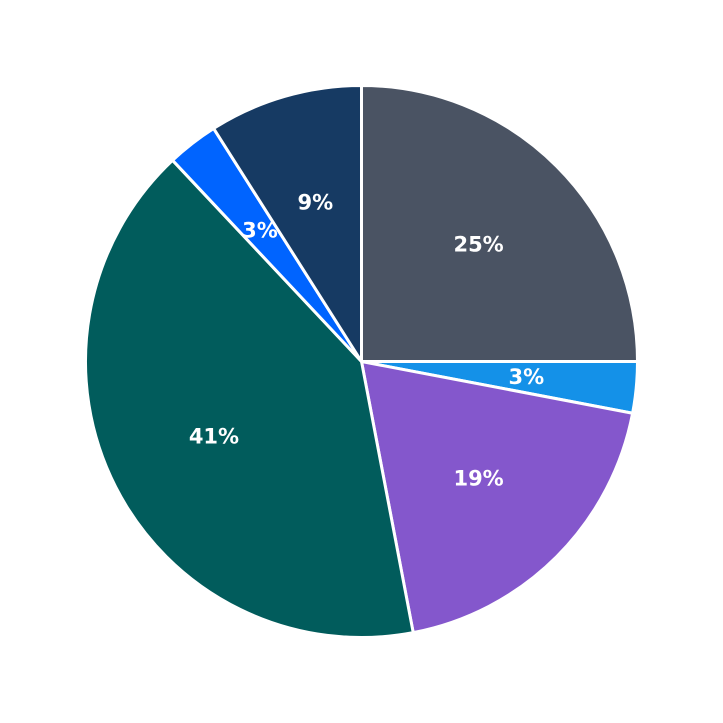 This screenshot has height=723, width=723. What do you see at coordinates (478, 244) in the screenshot?
I see `slice-percent-label: 25%` at bounding box center [478, 244].